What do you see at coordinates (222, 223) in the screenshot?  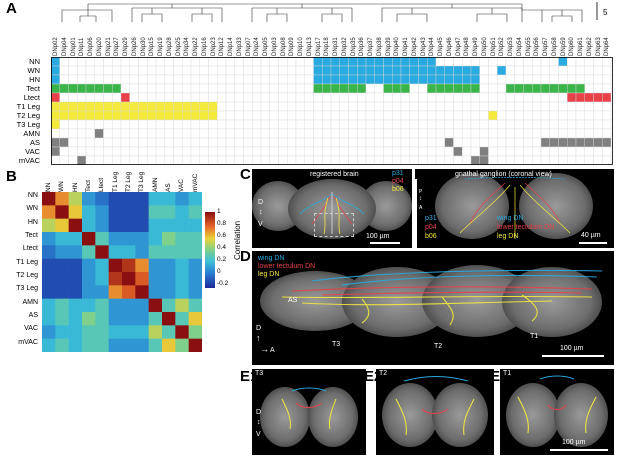 I see `colorbar-tick: 0.8` at bounding box center [222, 223].